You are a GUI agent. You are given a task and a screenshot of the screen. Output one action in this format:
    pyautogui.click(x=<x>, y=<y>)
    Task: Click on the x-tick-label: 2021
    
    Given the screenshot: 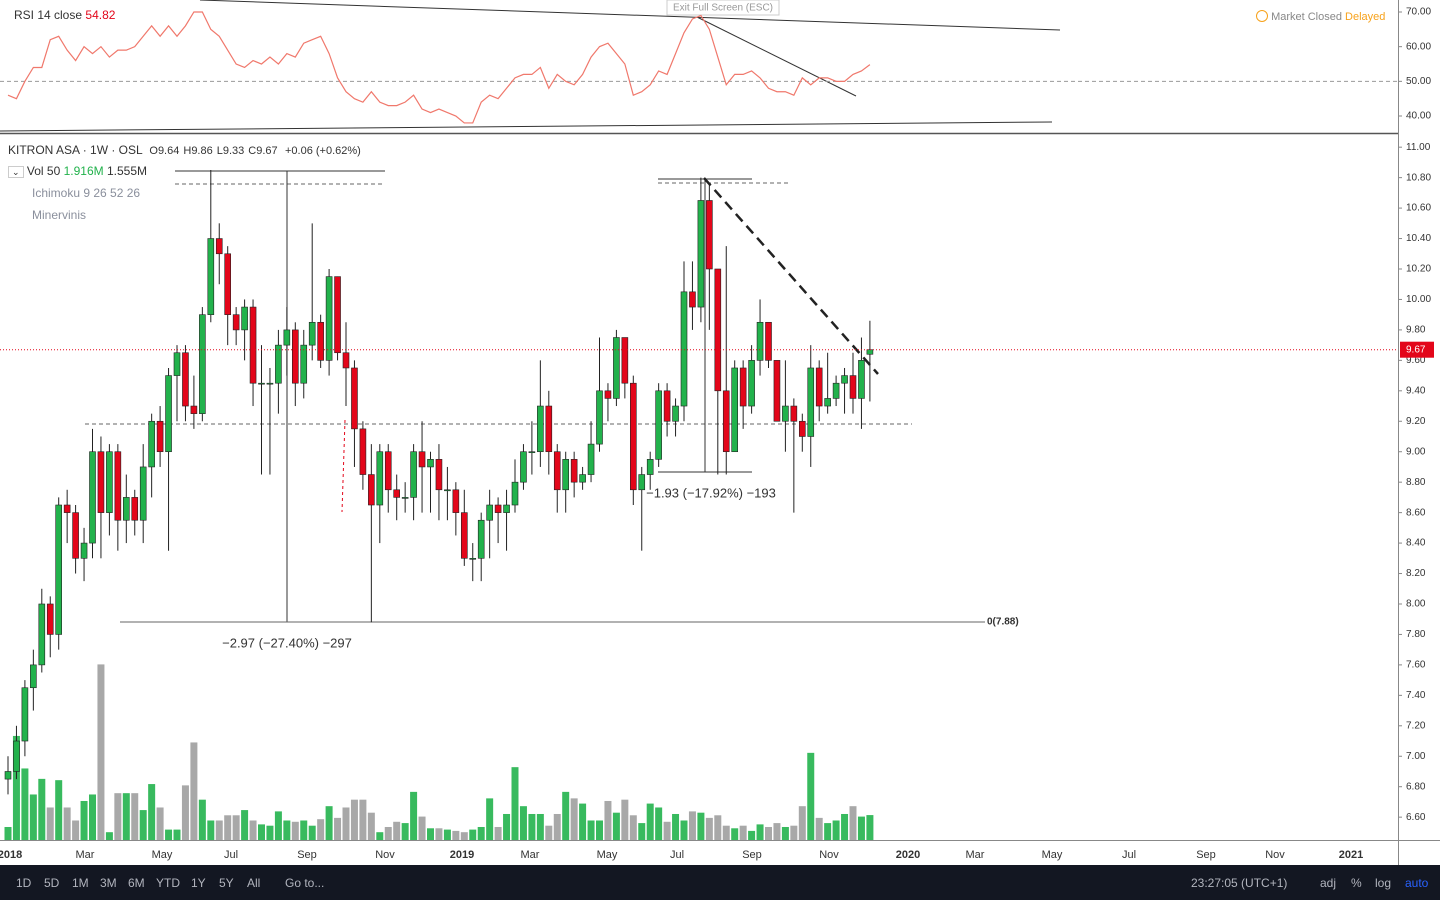 What is the action you would take?
    pyautogui.click(x=1351, y=855)
    